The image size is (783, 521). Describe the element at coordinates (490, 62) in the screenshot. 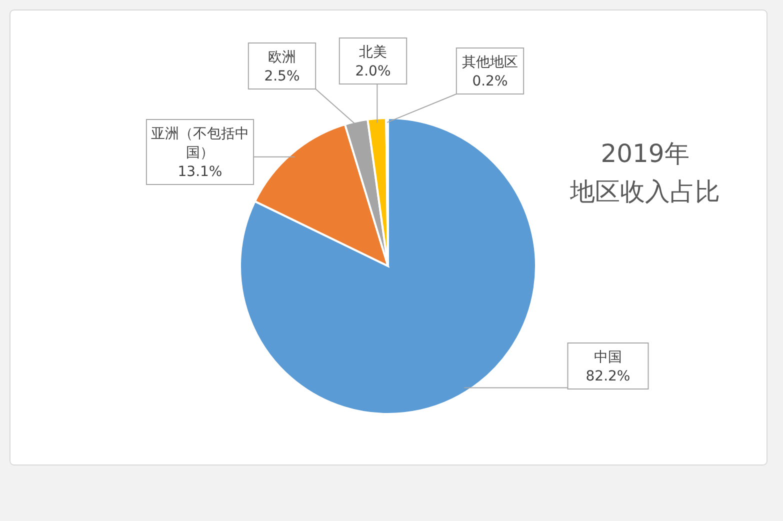

I see `slice-label: 其他地区` at that location.